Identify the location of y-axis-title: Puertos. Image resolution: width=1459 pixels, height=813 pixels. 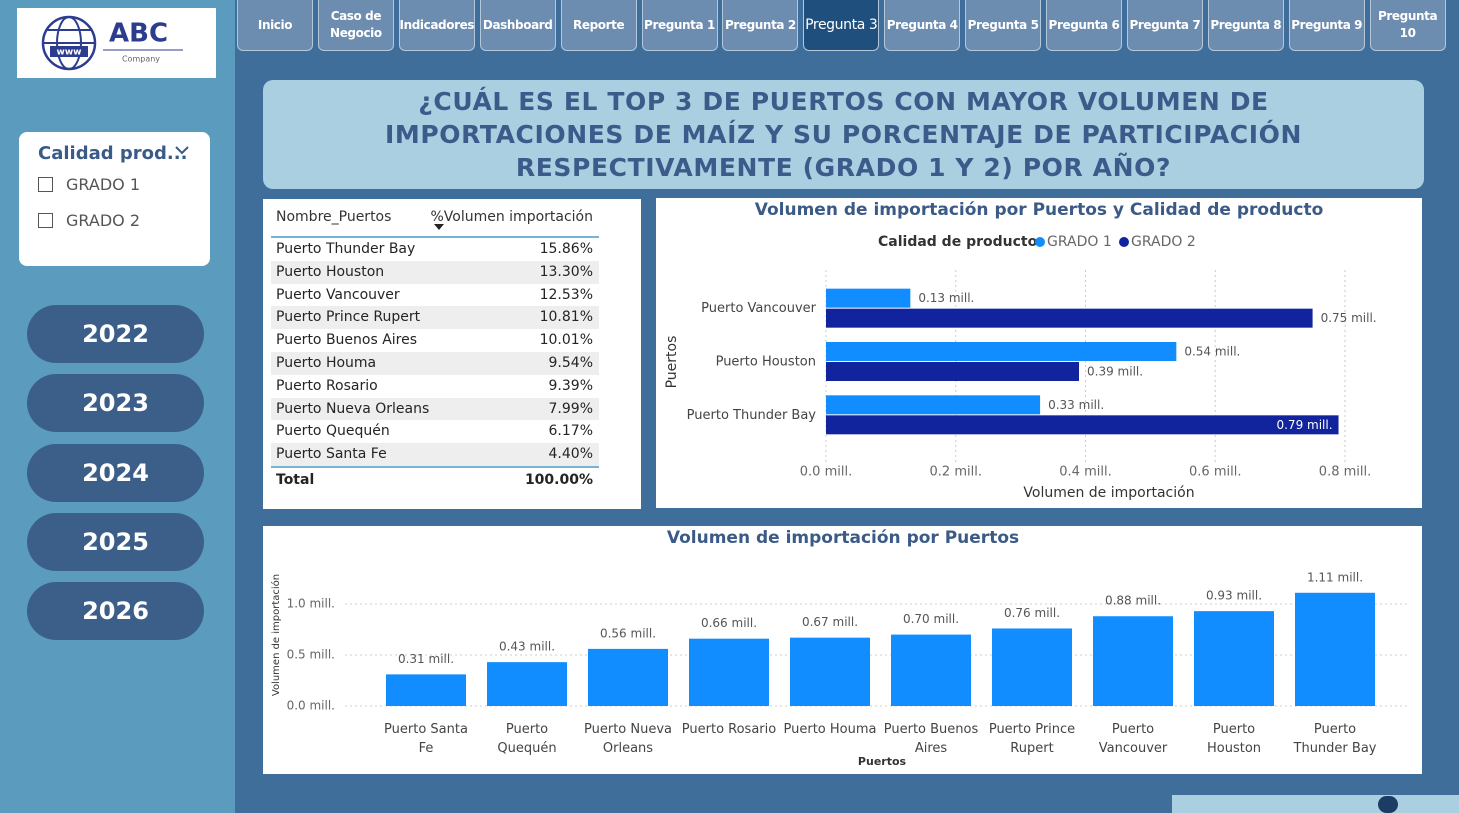
(672, 362).